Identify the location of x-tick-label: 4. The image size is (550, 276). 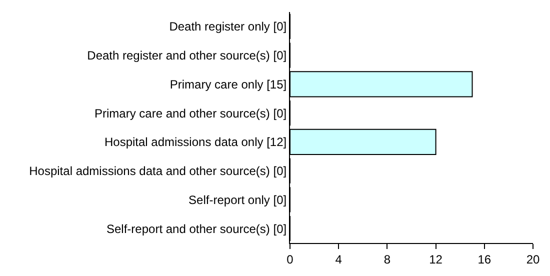
(338, 259).